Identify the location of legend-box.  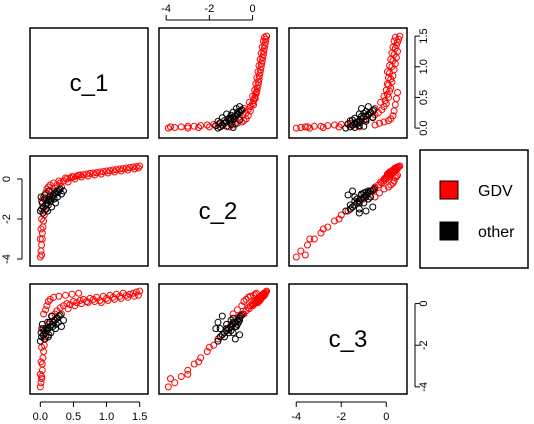
(474, 209).